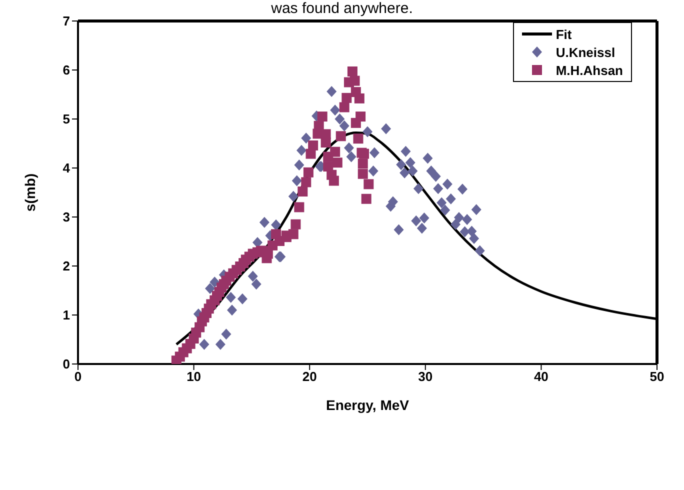 This screenshot has height=490, width=684. Describe the element at coordinates (541, 376) in the screenshot. I see `x-tick-label: 40` at that location.